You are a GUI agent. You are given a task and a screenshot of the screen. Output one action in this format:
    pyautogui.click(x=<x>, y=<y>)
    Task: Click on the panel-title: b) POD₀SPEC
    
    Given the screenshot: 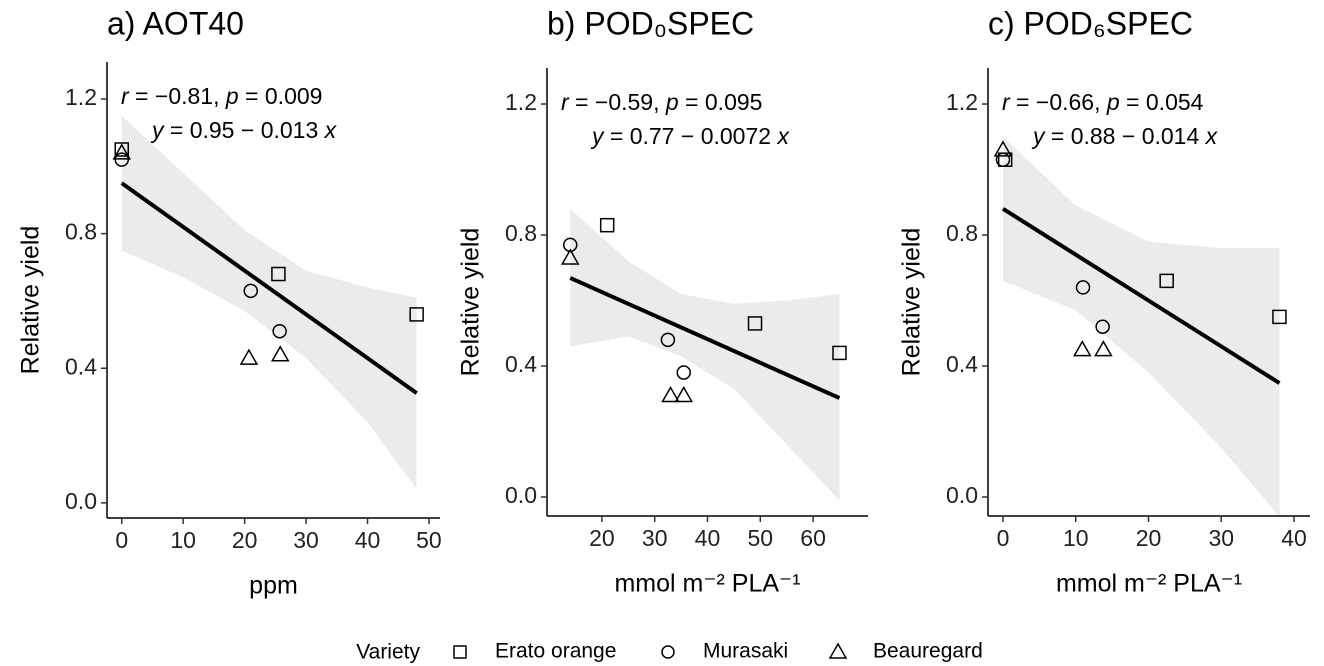 What is the action you would take?
    pyautogui.click(x=650, y=23)
    